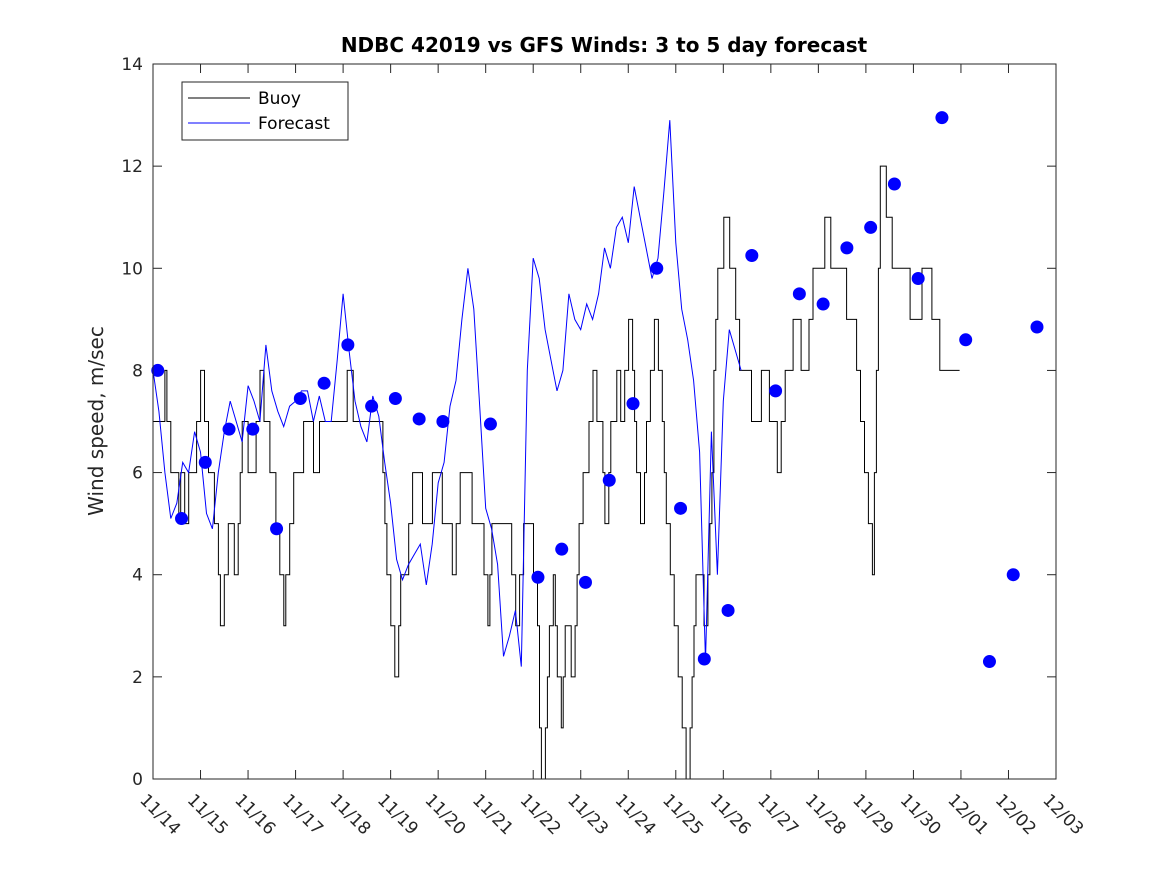 The height and width of the screenshot is (875, 1167). I want to click on y-tick-label: 6, so click(137, 474).